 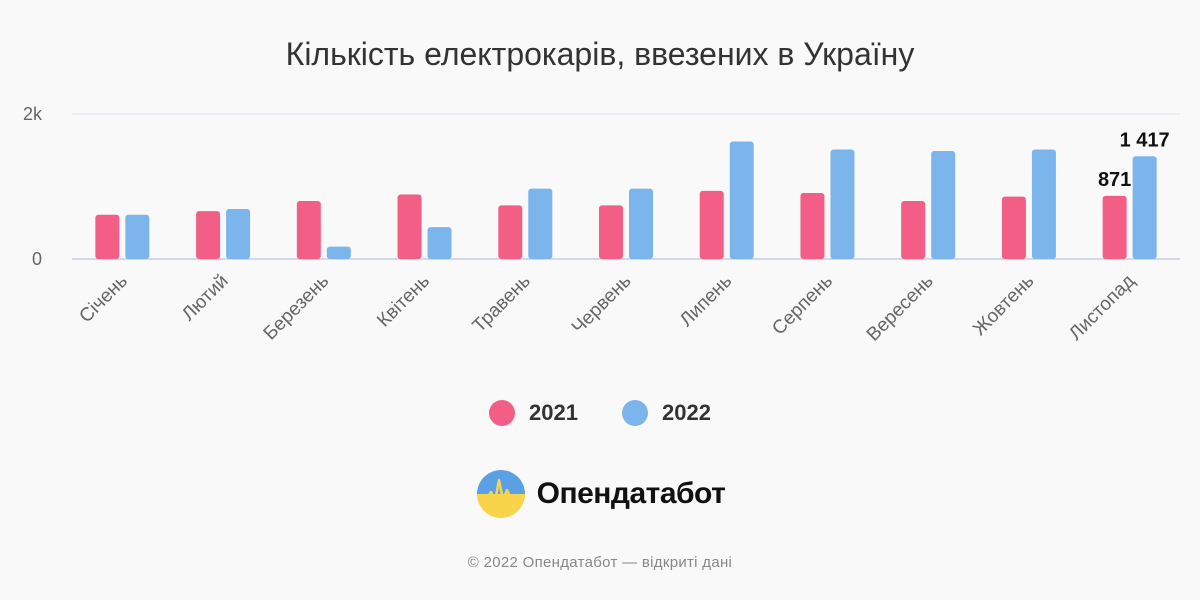 What do you see at coordinates (1003, 305) in the screenshot?
I see `x-category-label: Жовтень` at bounding box center [1003, 305].